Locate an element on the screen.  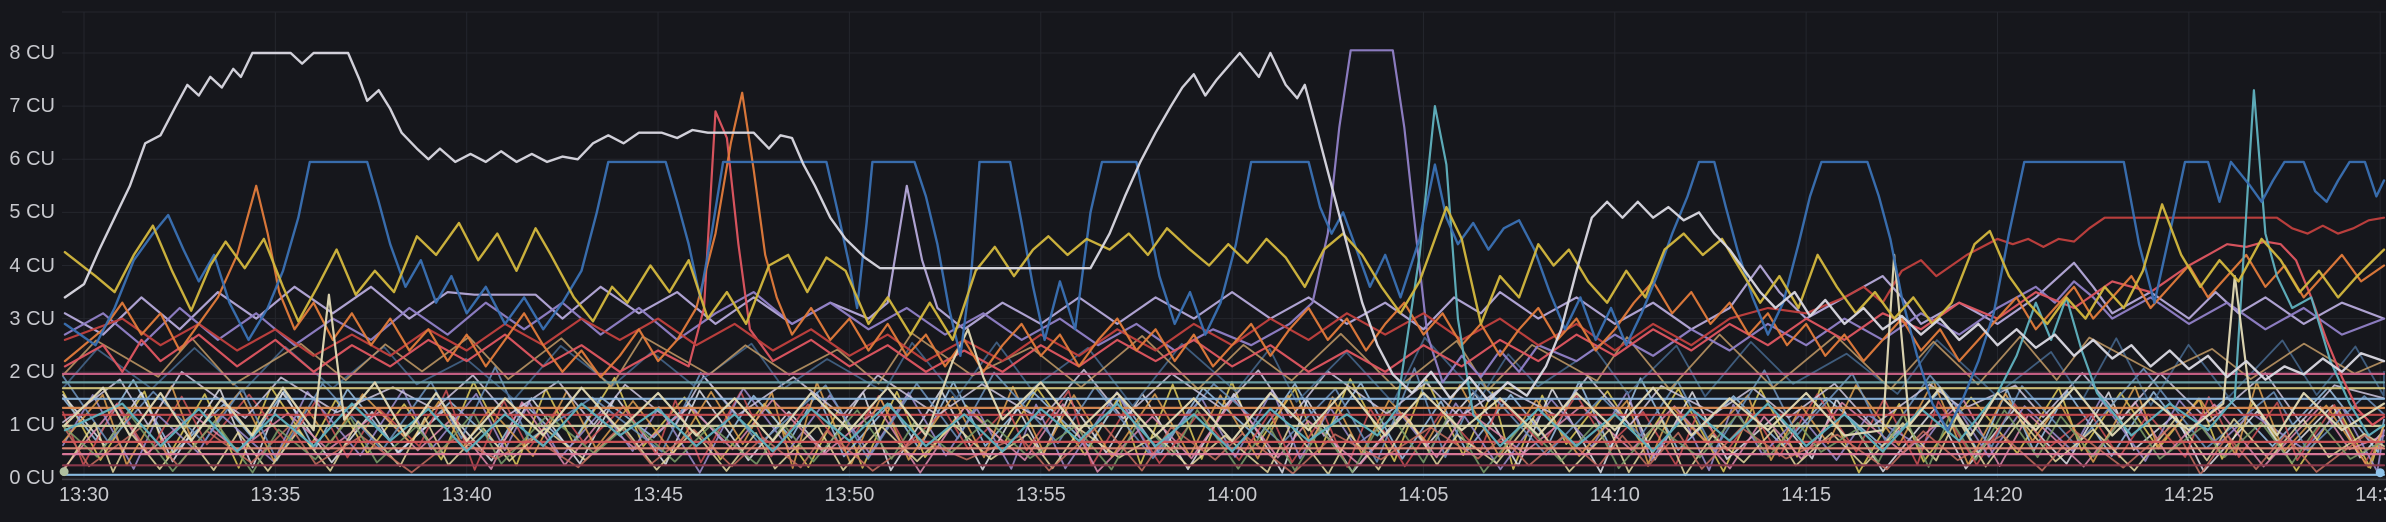
x-axis-label: 13:45 is located at coordinates (658, 495).